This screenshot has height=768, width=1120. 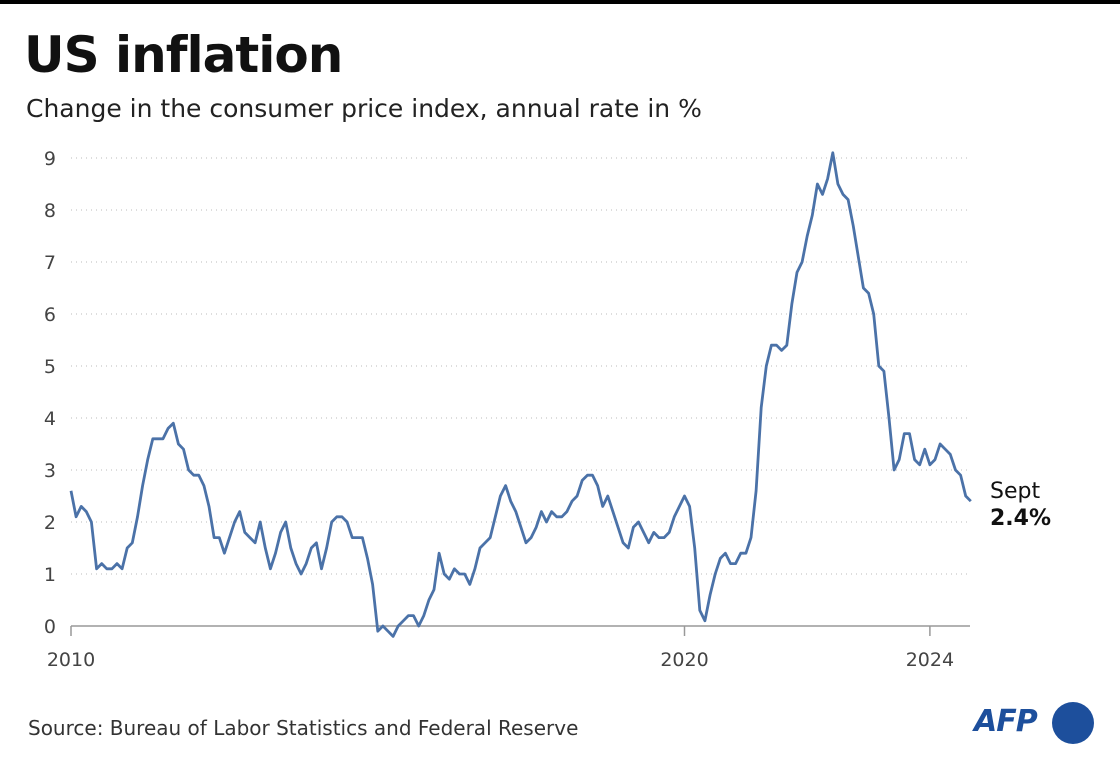 I want to click on annotation-value: 2.4%, so click(x=1020, y=518).